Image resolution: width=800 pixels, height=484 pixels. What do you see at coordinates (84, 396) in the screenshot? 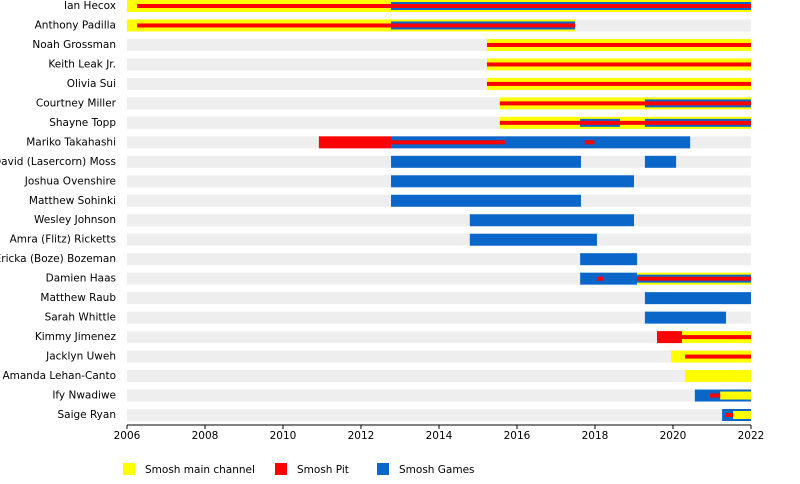
I see `row-label: Ify Nwadiwe` at bounding box center [84, 396].